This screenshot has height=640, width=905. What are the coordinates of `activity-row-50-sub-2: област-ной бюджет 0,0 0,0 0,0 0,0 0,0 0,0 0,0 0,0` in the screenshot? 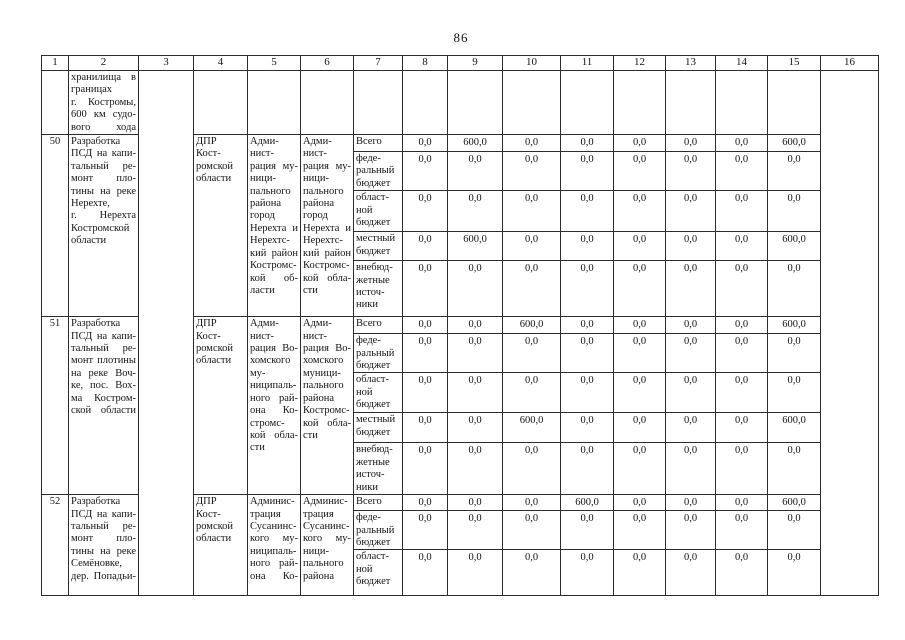 It's located at (460, 211).